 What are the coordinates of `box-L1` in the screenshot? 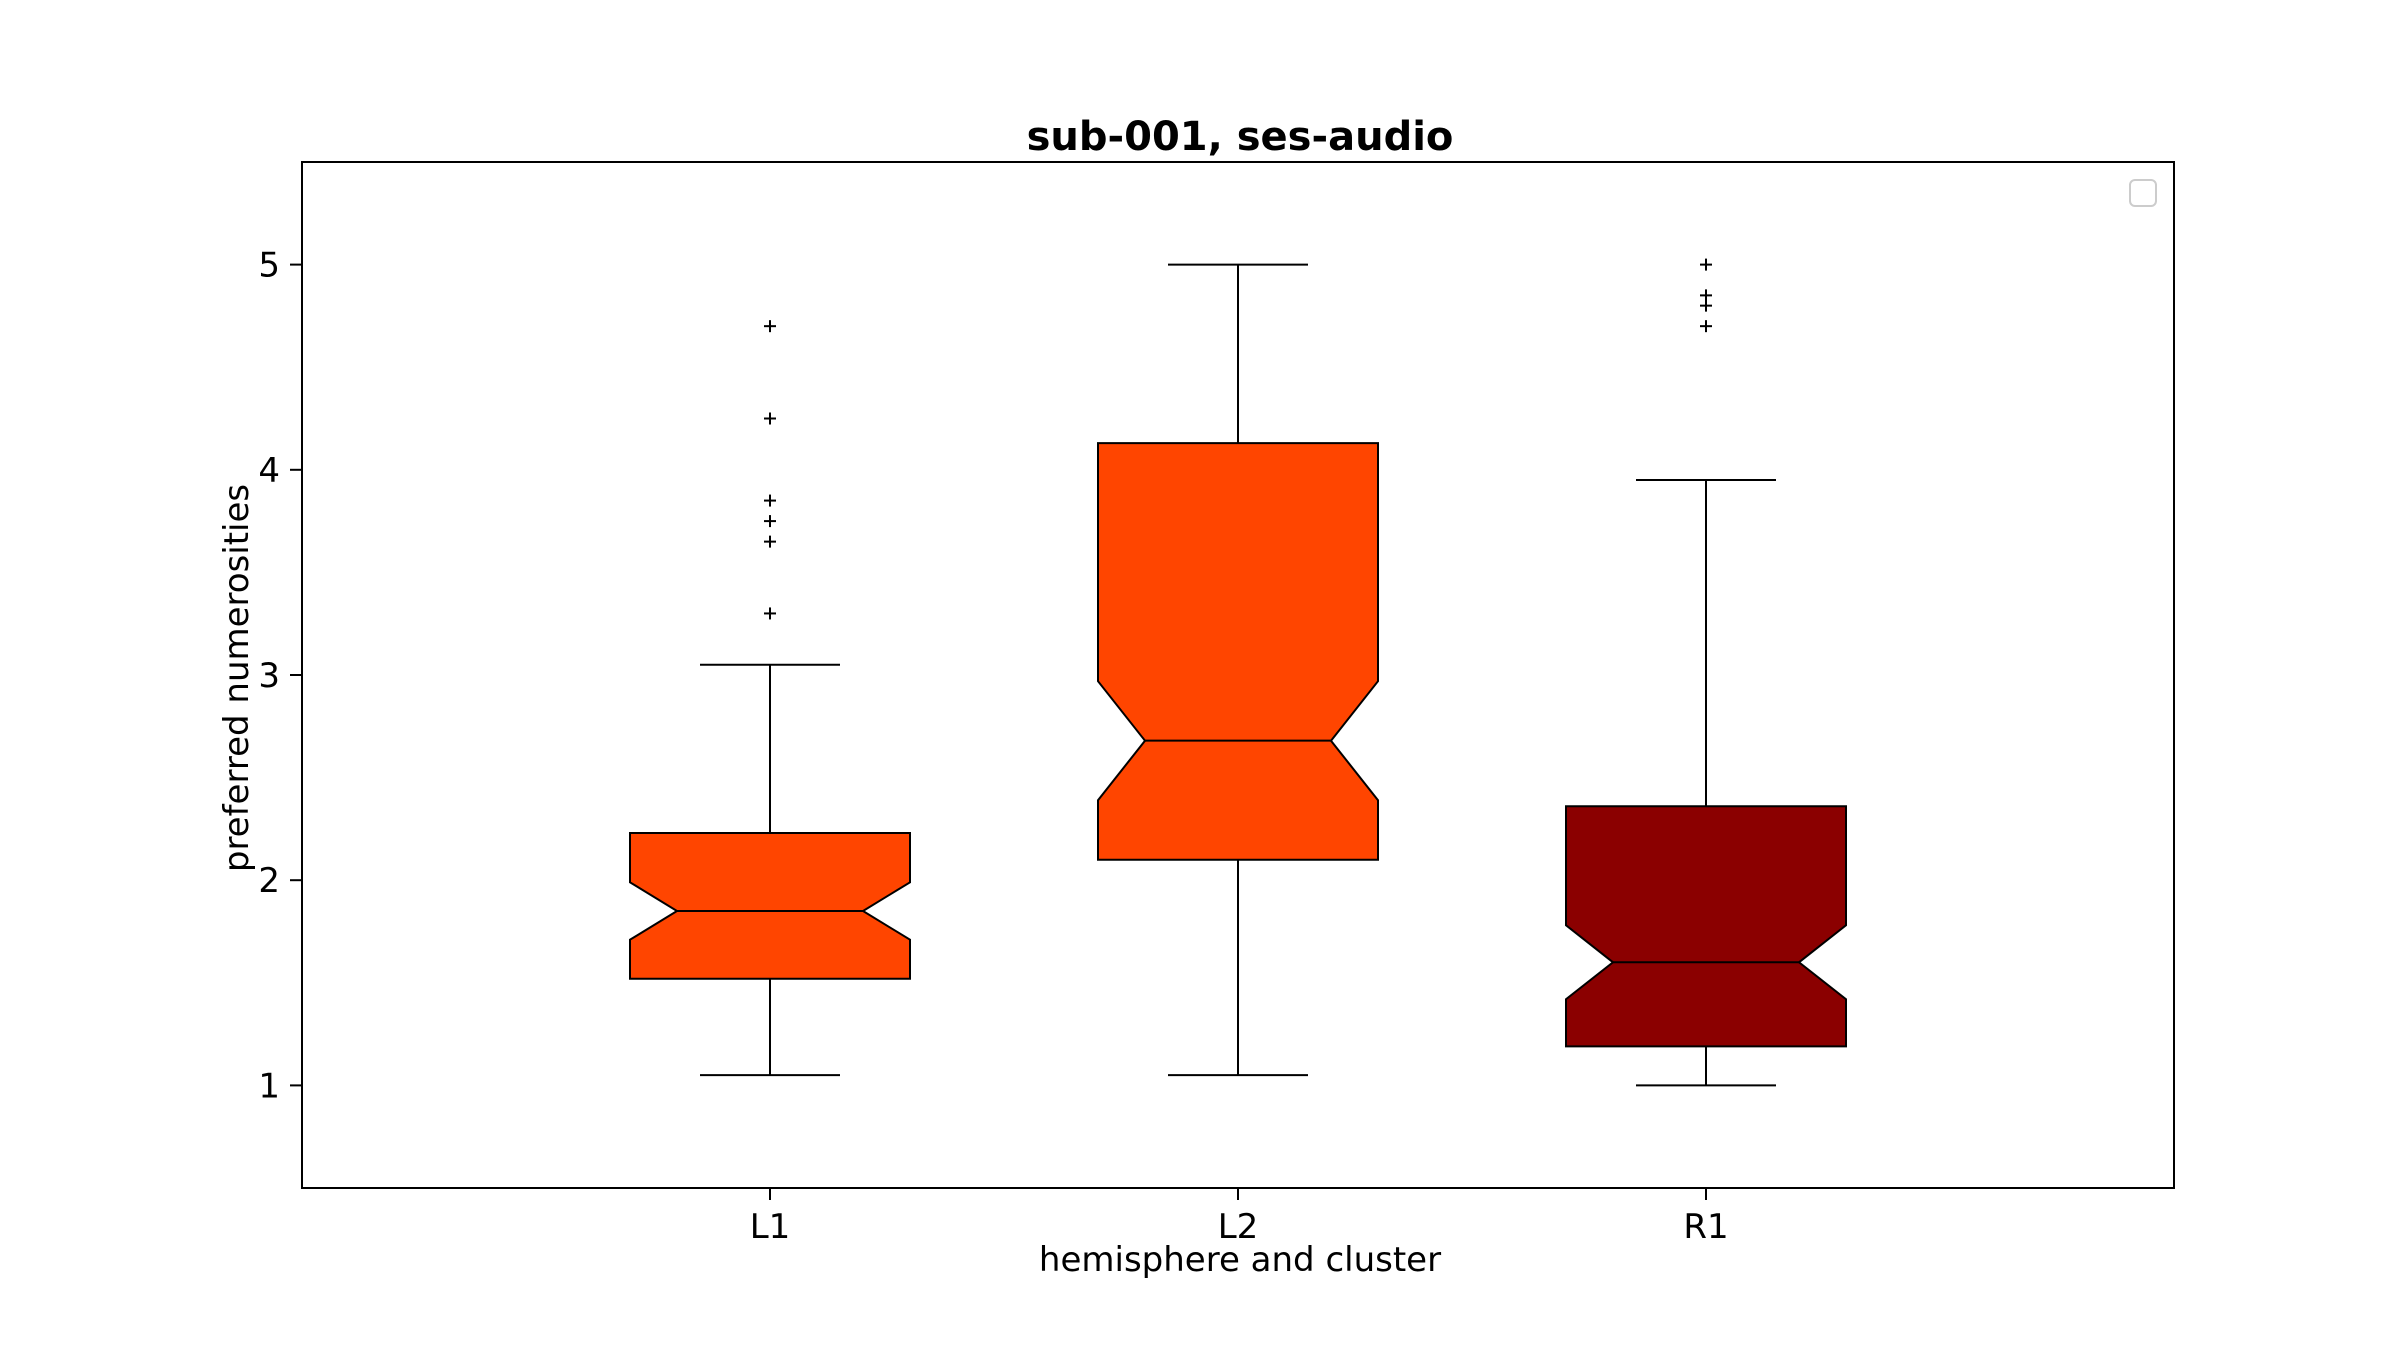 It's located at (770, 906).